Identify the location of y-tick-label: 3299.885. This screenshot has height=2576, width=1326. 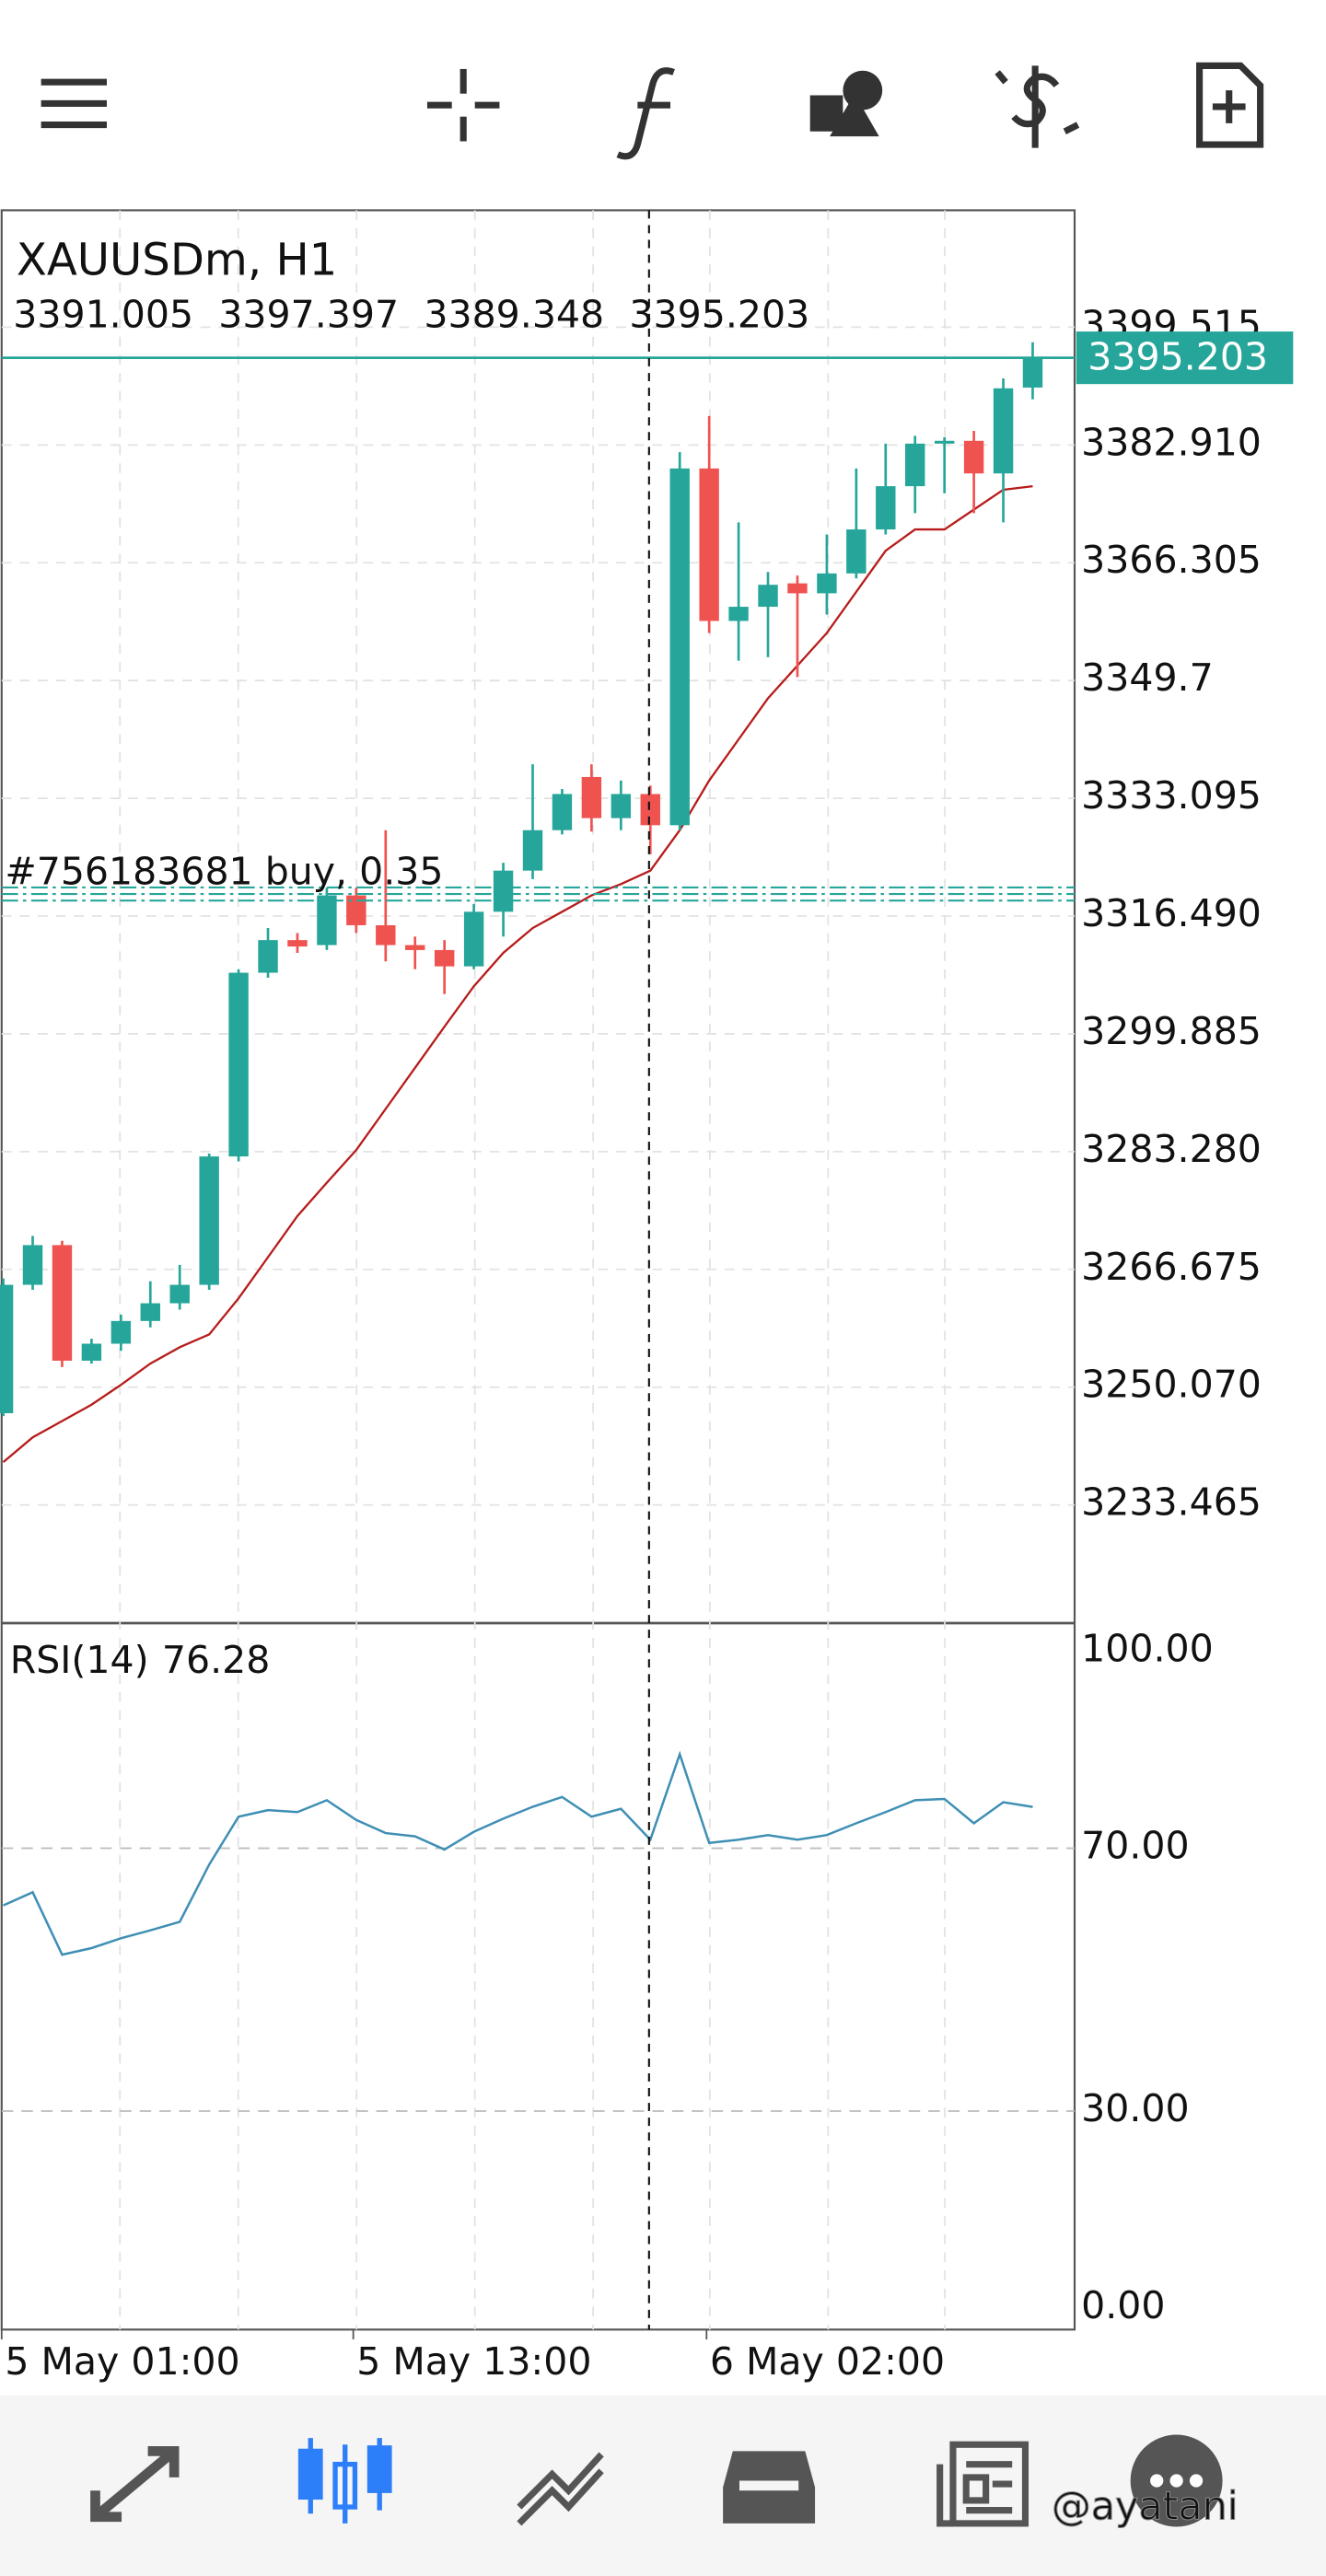
(1171, 1031).